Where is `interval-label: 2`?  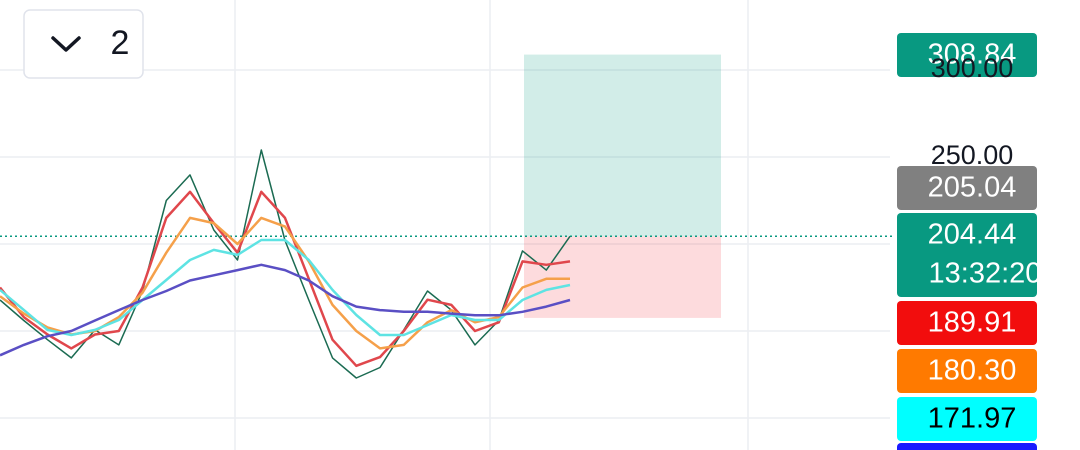
interval-label: 2 is located at coordinates (120, 43).